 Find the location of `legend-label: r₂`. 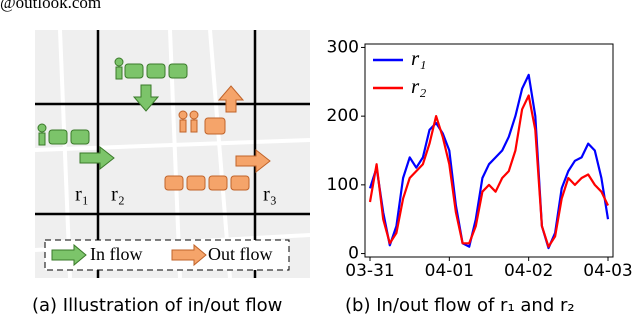

legend-label: r₂ is located at coordinates (418, 86).